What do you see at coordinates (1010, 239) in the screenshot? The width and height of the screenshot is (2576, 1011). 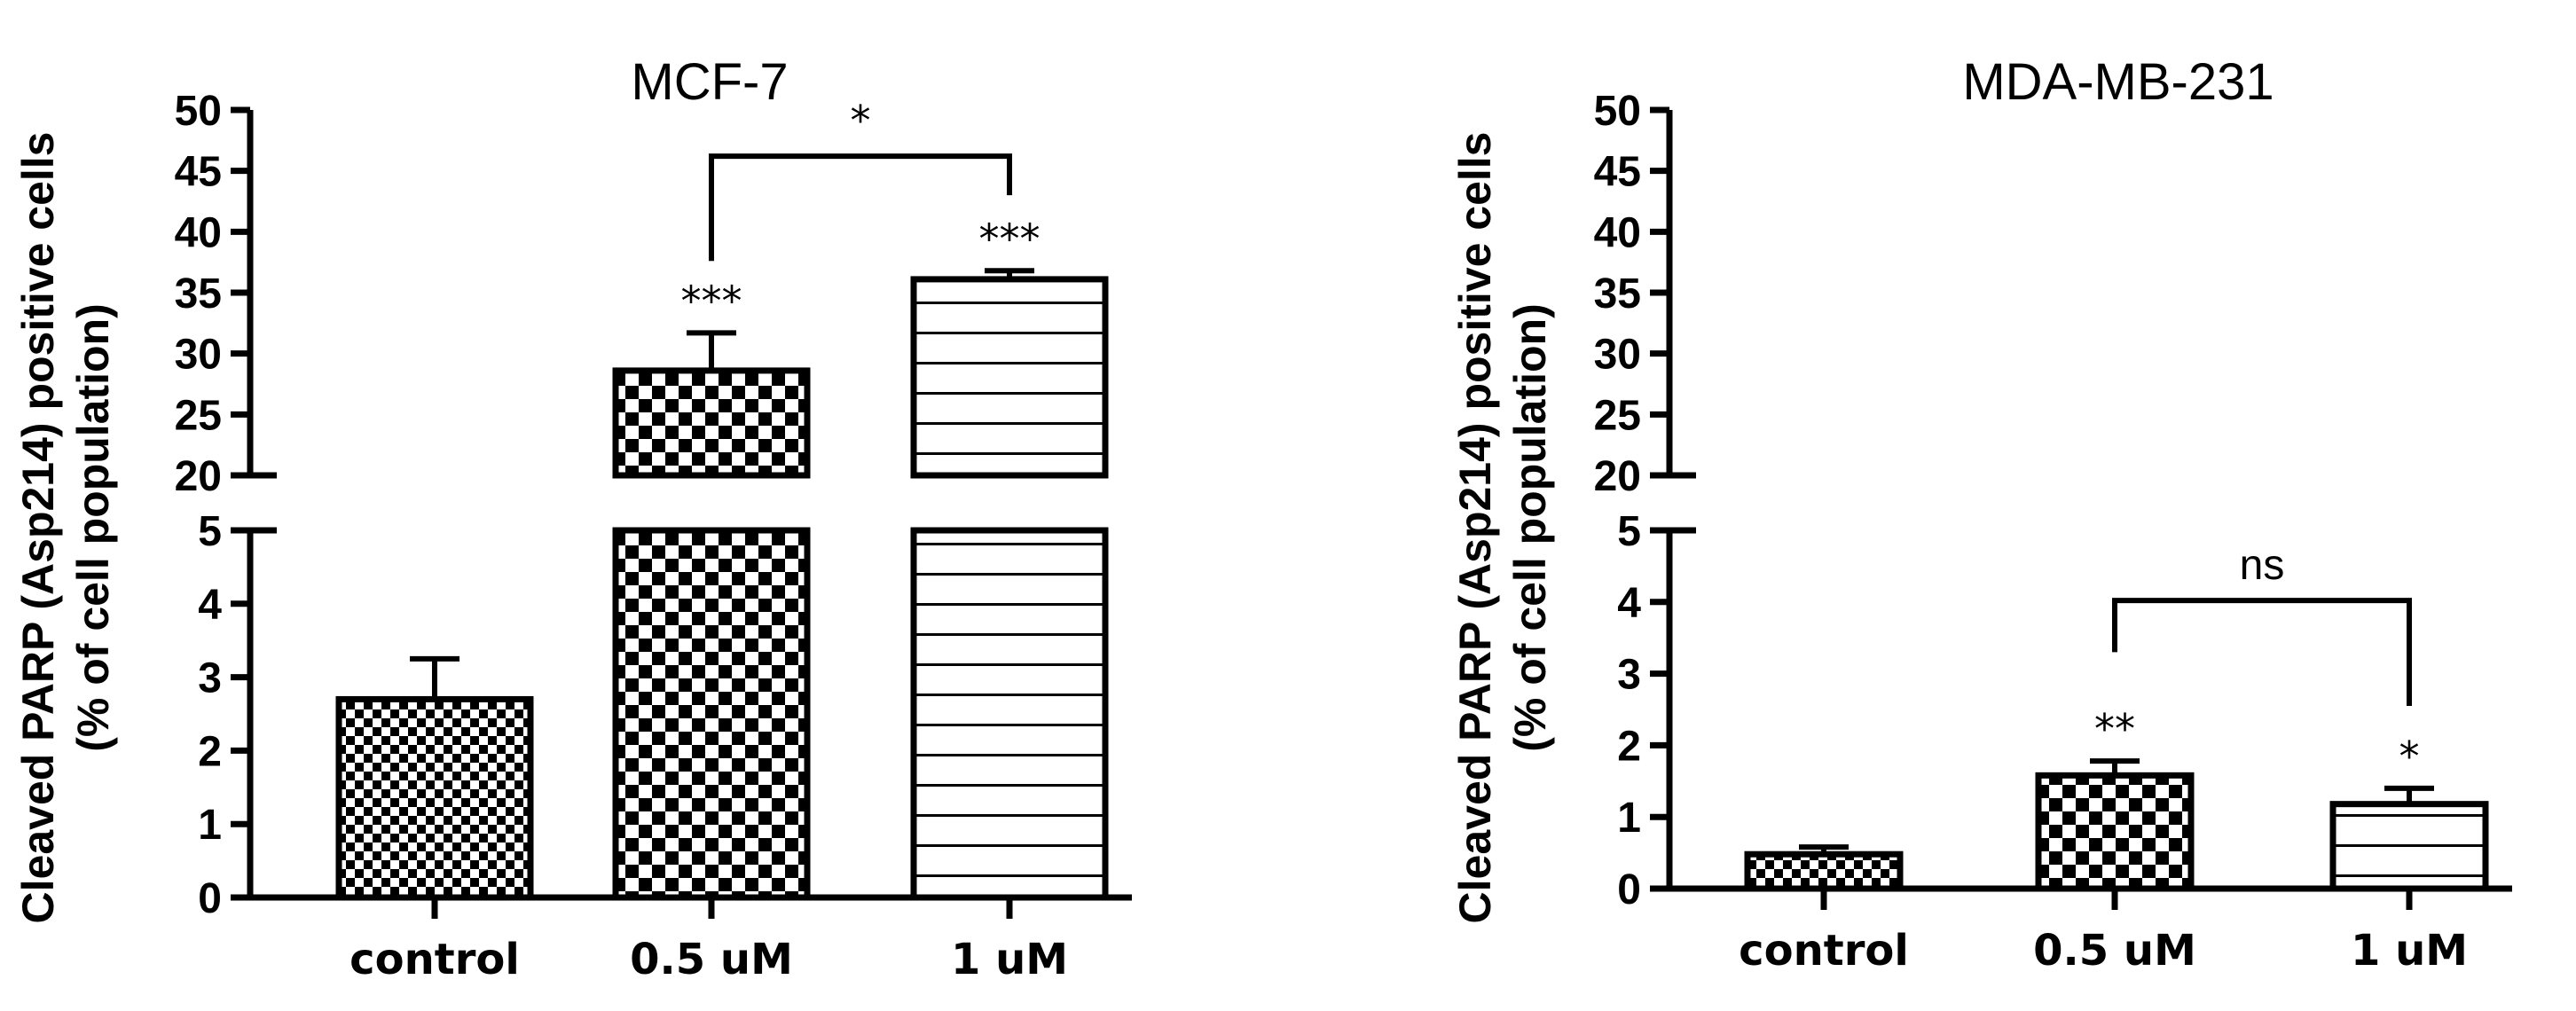 I see `significance-label-2: ***` at bounding box center [1010, 239].